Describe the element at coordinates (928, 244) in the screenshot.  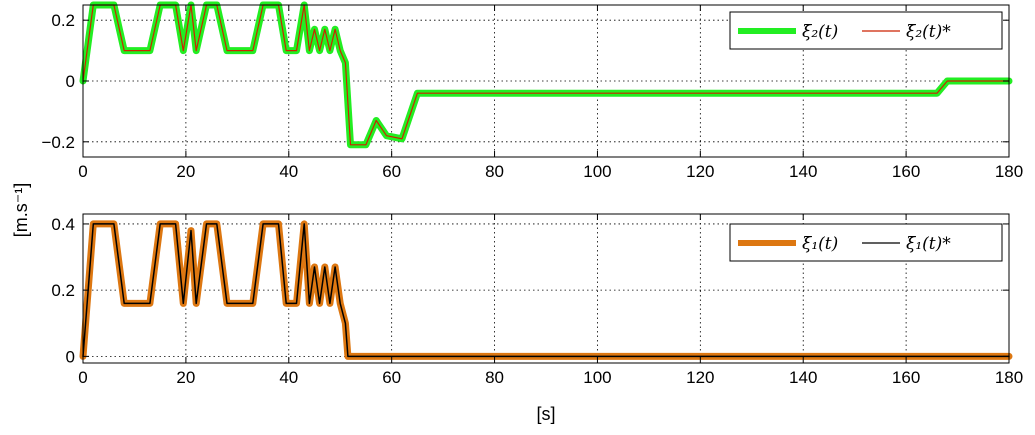
I see `legend-label-xi1-star: ξ̇₁(t)*` at that location.